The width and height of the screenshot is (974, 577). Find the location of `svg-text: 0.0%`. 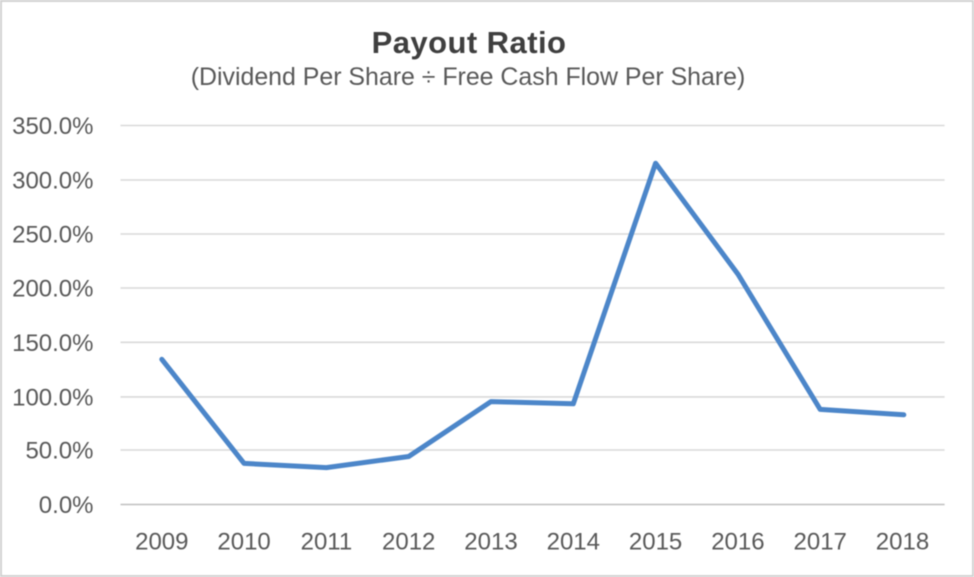

svg-text: 0.0% is located at coordinates (66, 505).